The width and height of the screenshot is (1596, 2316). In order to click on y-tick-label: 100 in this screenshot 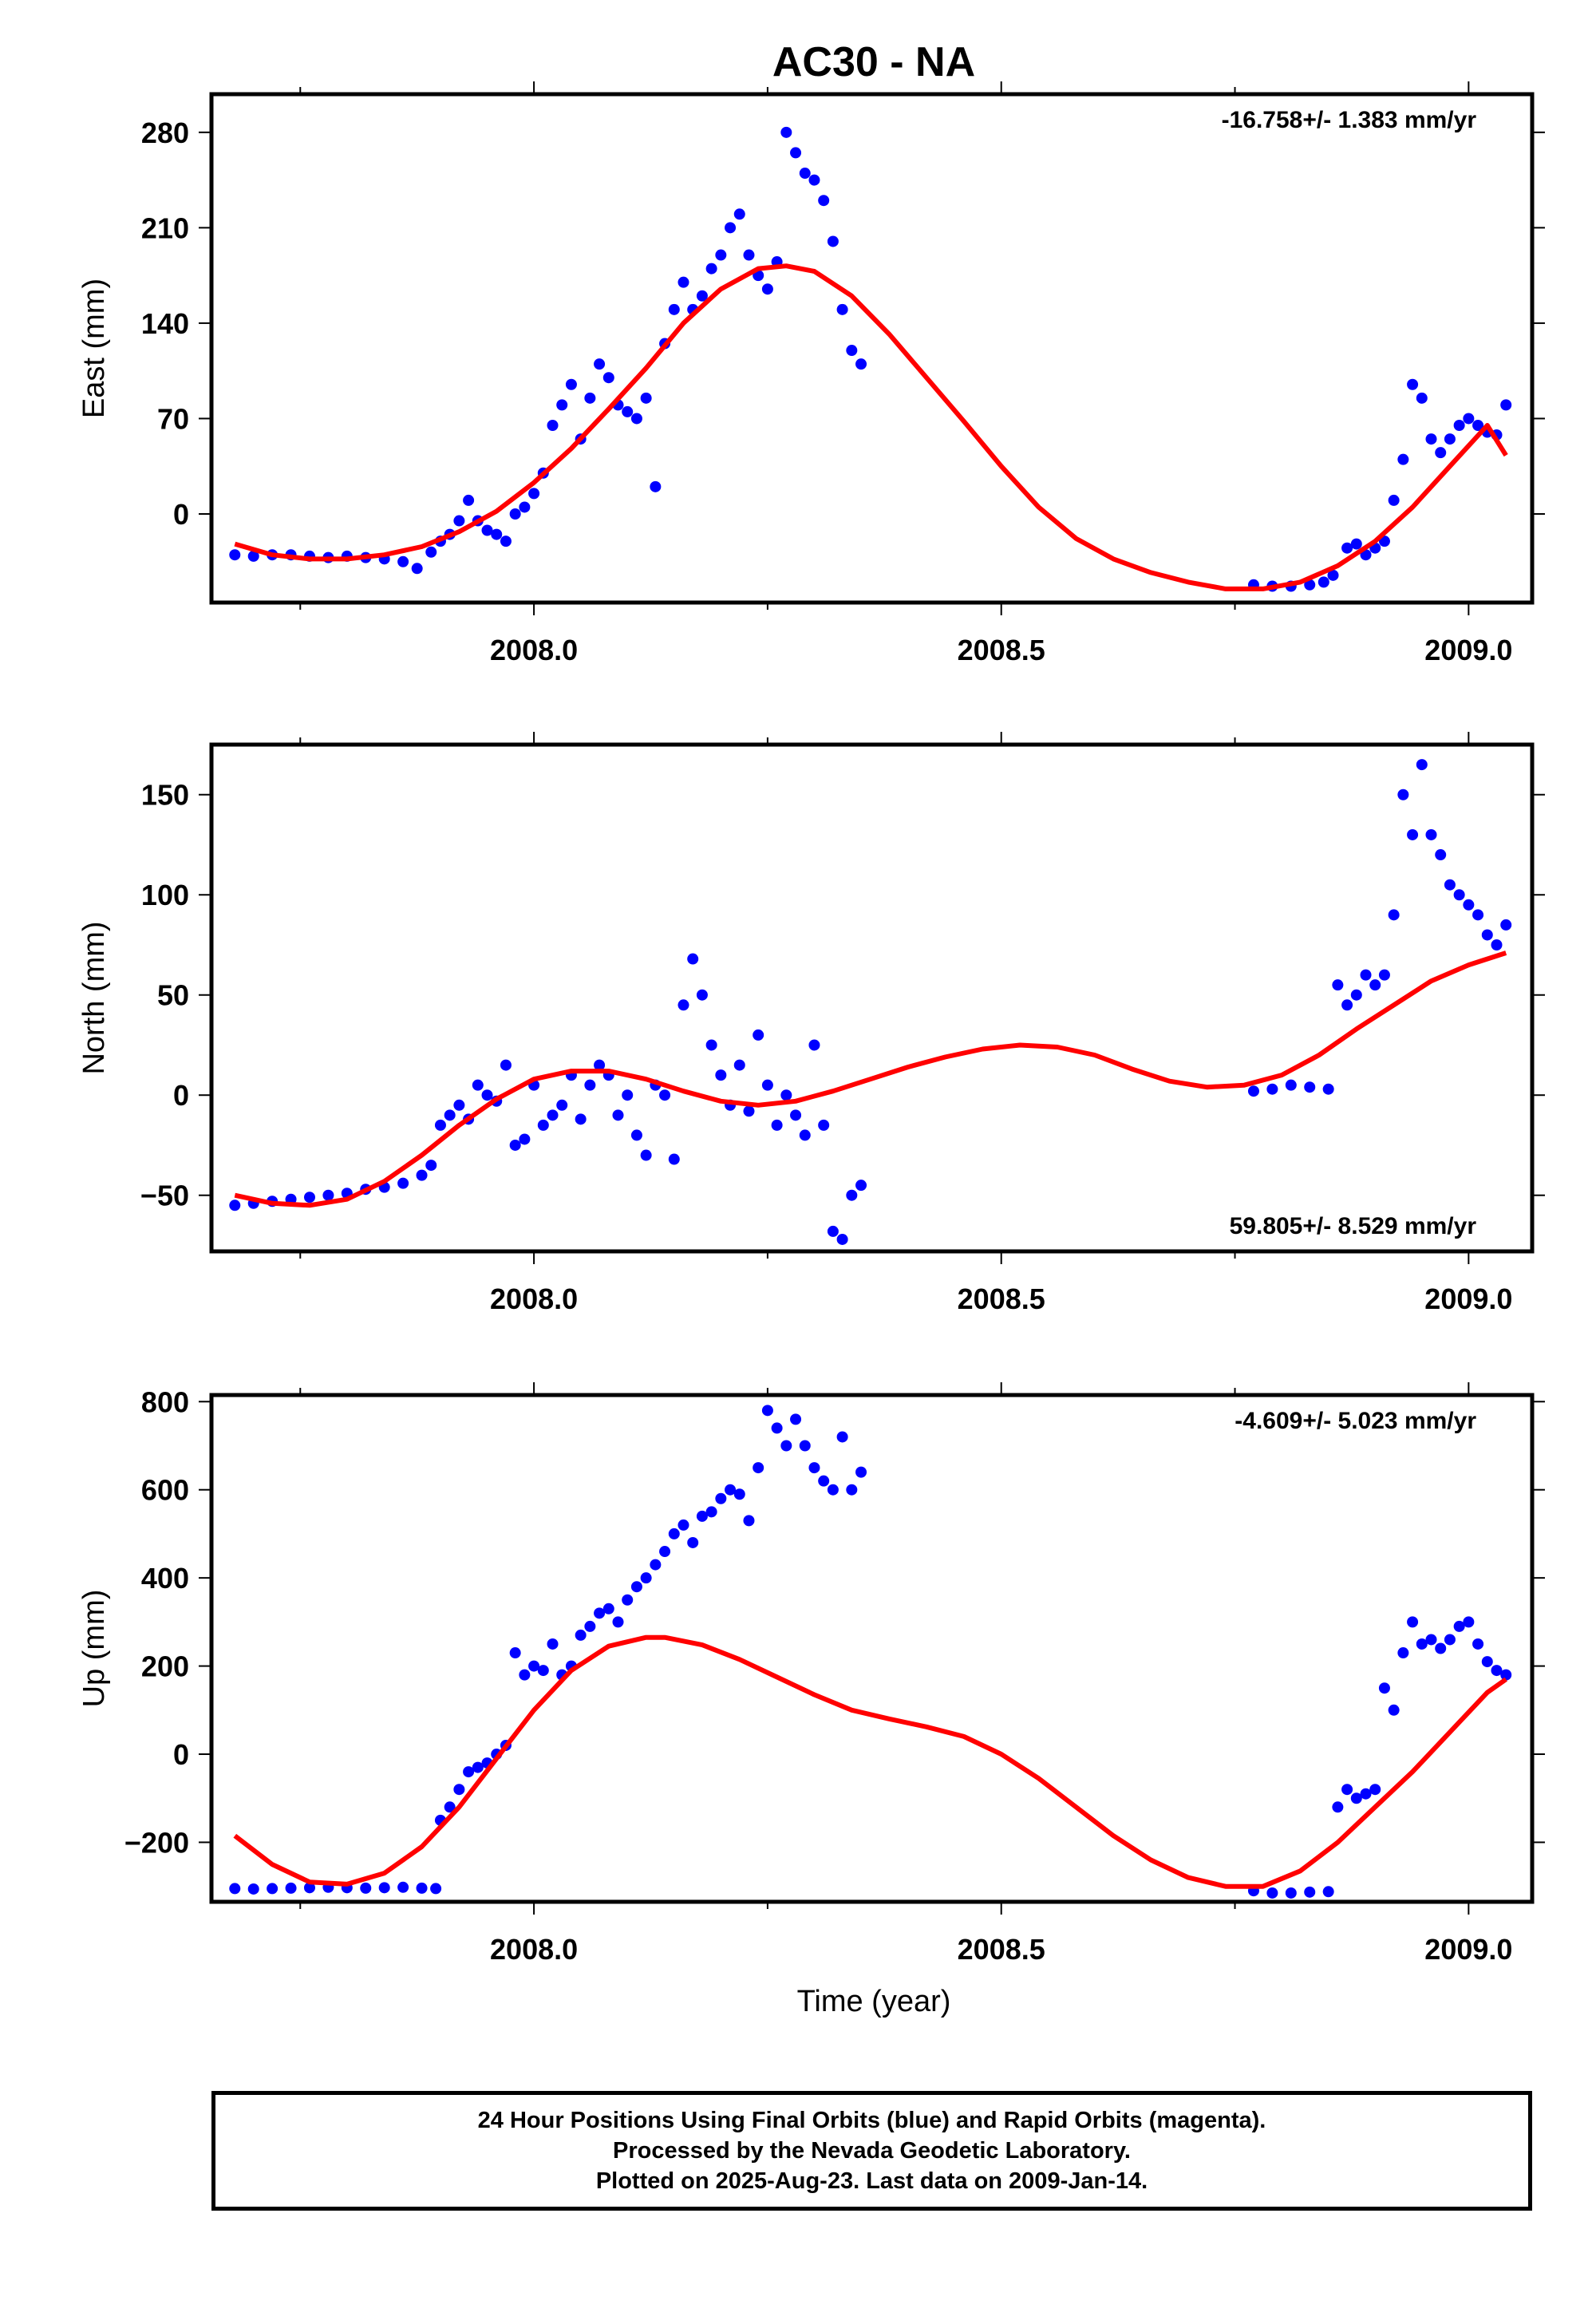, I will do `click(165, 895)`.